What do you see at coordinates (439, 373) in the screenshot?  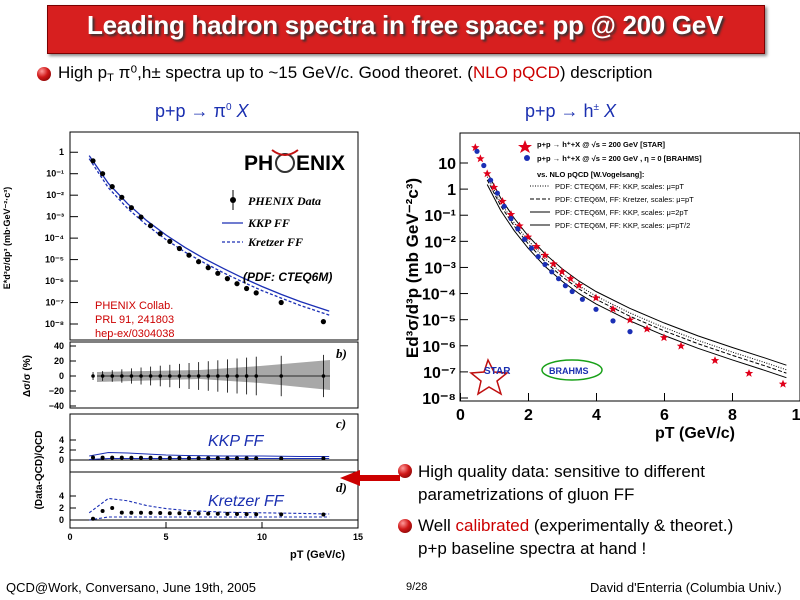 I see `ytick-label: 10⁻⁷` at bounding box center [439, 373].